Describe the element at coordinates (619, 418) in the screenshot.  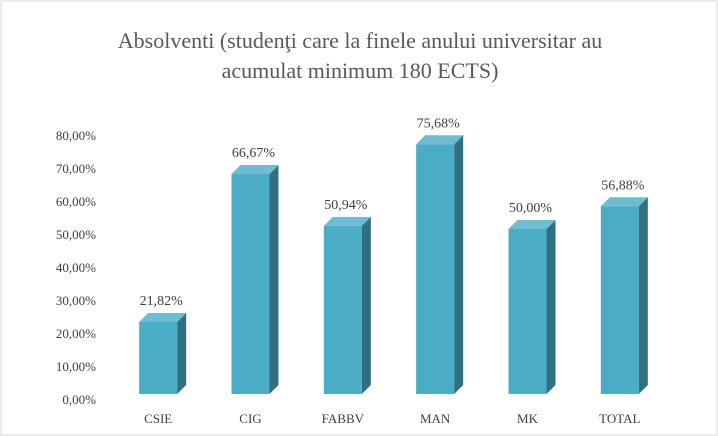
I see `x-tick-label: TOTAL` at that location.